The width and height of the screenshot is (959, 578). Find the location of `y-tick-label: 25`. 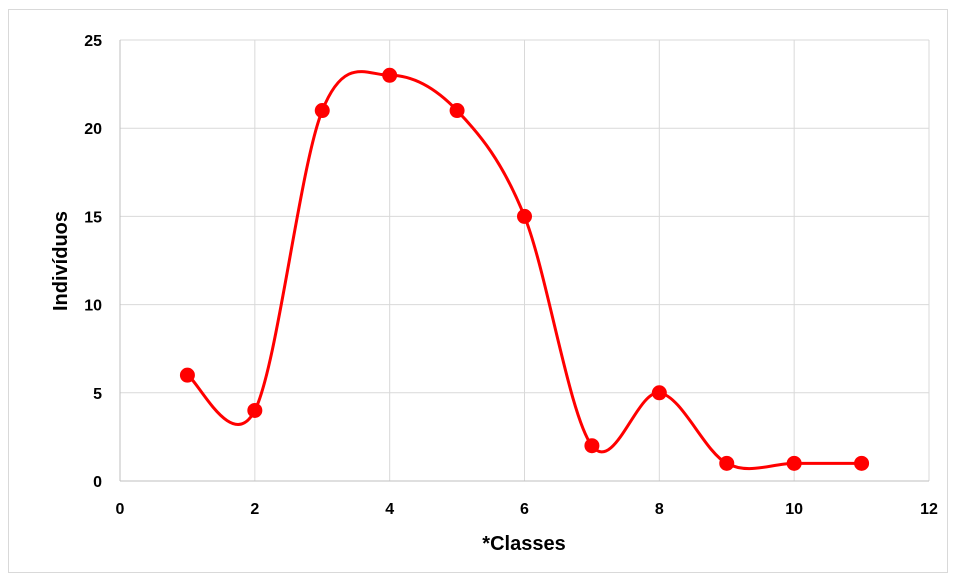

y-tick-label: 25 is located at coordinates (93, 41).